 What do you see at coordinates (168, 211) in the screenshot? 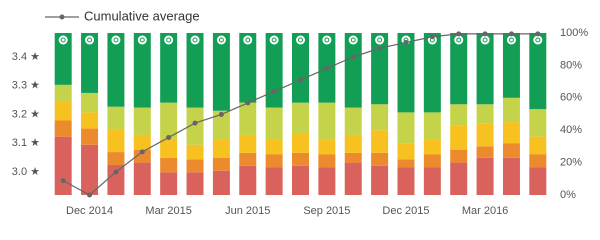
I see `x-tick-label: Mar 2015` at bounding box center [168, 211].